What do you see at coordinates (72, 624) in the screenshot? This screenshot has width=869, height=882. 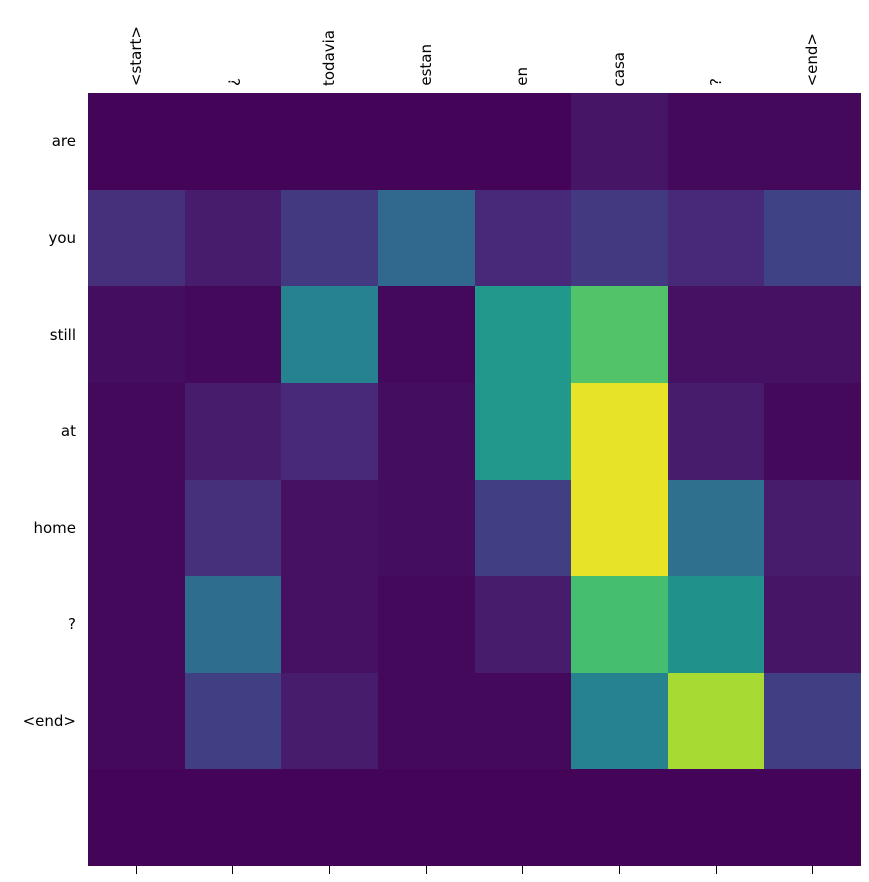 I see `y-tick-label-5: ?` at bounding box center [72, 624].